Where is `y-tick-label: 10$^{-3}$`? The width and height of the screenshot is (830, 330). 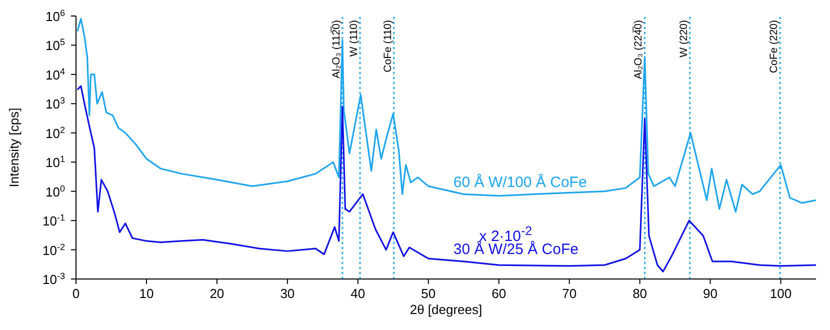 y-tick-label: 10$^{-3}$ is located at coordinates (53, 279).